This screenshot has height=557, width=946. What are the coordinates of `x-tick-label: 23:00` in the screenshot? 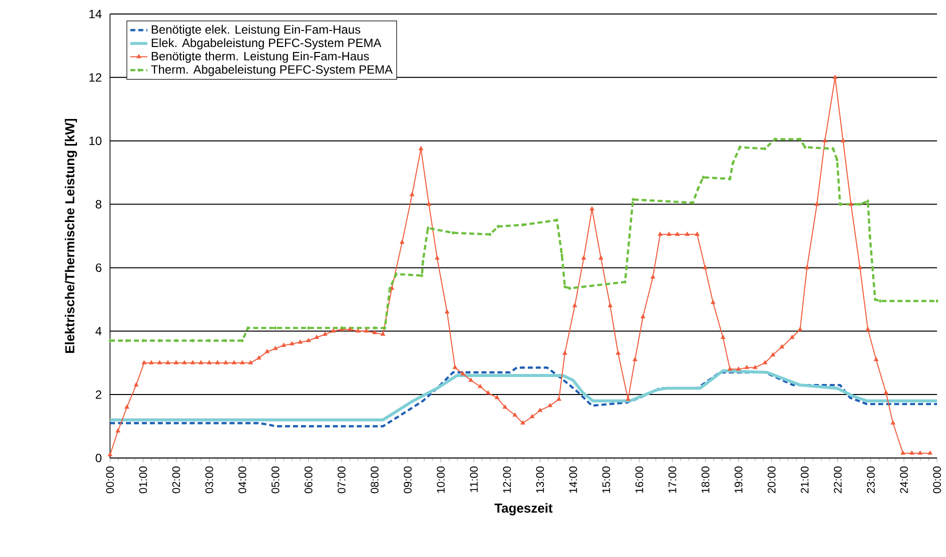 It's located at (870, 480).